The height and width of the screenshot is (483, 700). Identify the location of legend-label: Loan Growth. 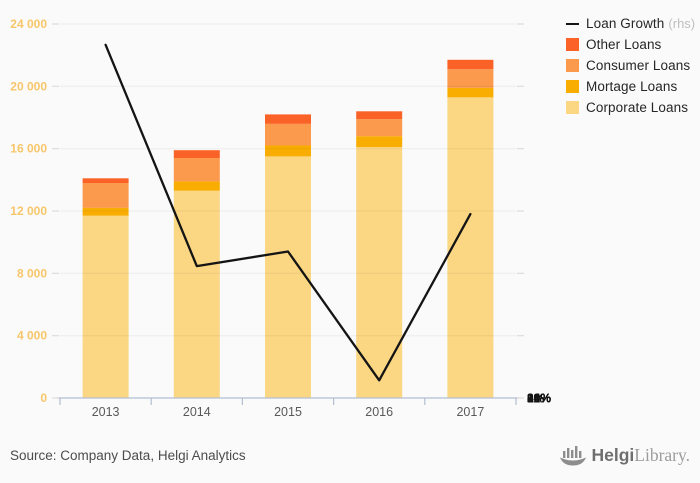
(625, 23).